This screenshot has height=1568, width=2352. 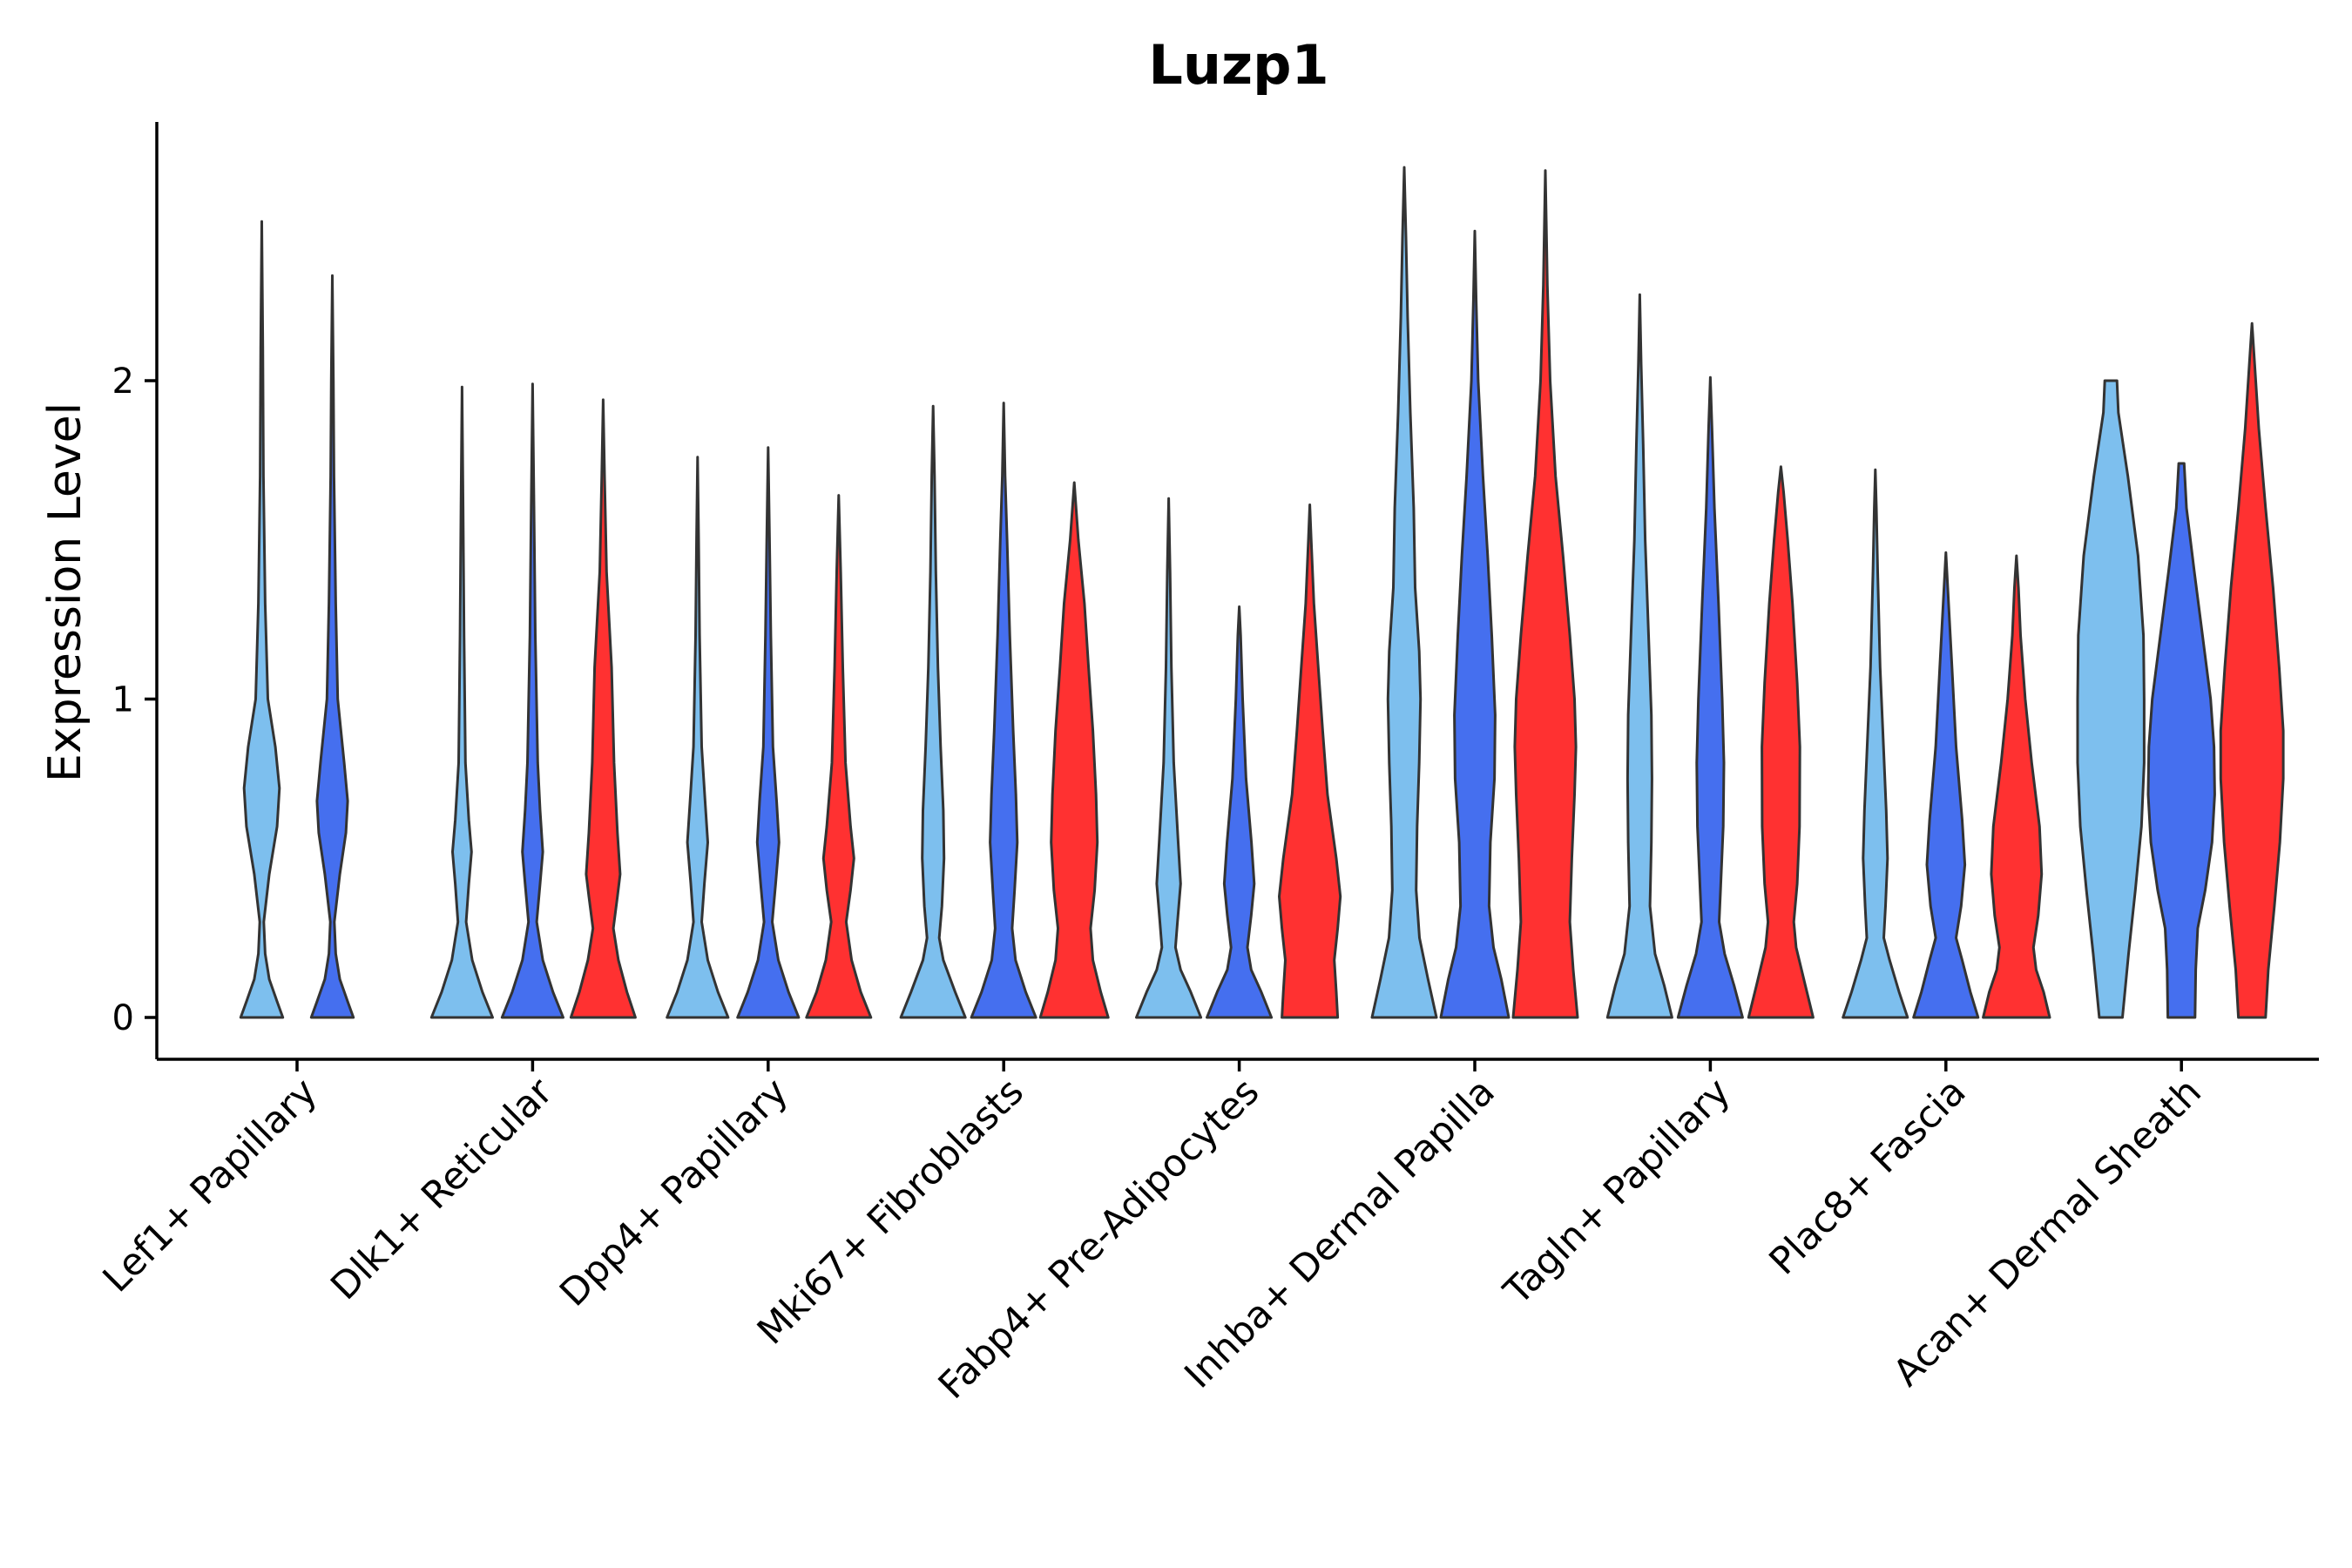 What do you see at coordinates (1238, 65) in the screenshot?
I see `chart-title: Luzp1` at bounding box center [1238, 65].